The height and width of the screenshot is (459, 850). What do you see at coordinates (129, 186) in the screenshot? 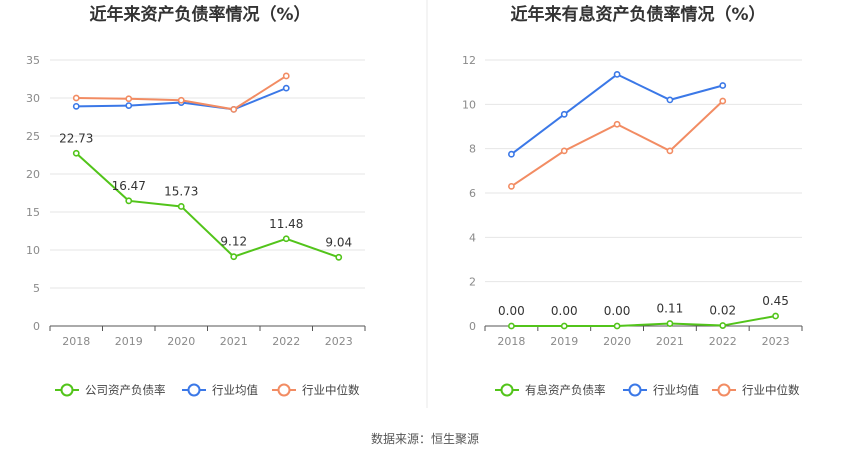
I see `chart1-data-label: 16.47` at bounding box center [129, 186].